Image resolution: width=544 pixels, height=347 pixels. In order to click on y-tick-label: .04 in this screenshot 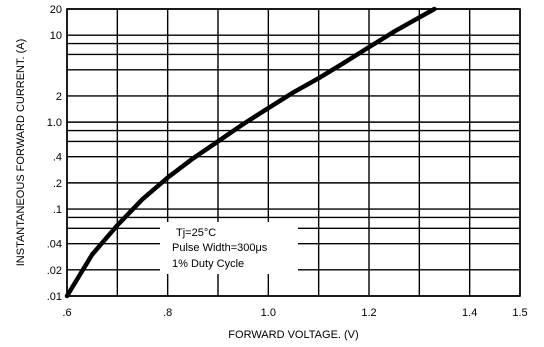, I will do `click(54, 245)`.